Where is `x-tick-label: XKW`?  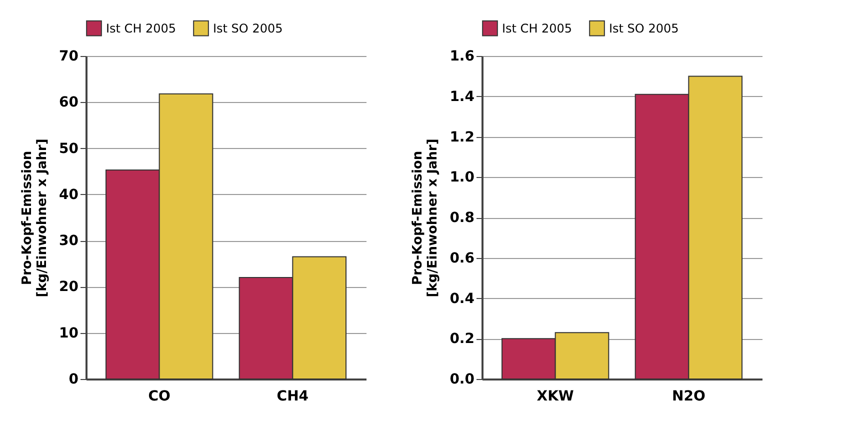 x-tick-label: XKW is located at coordinates (555, 396).